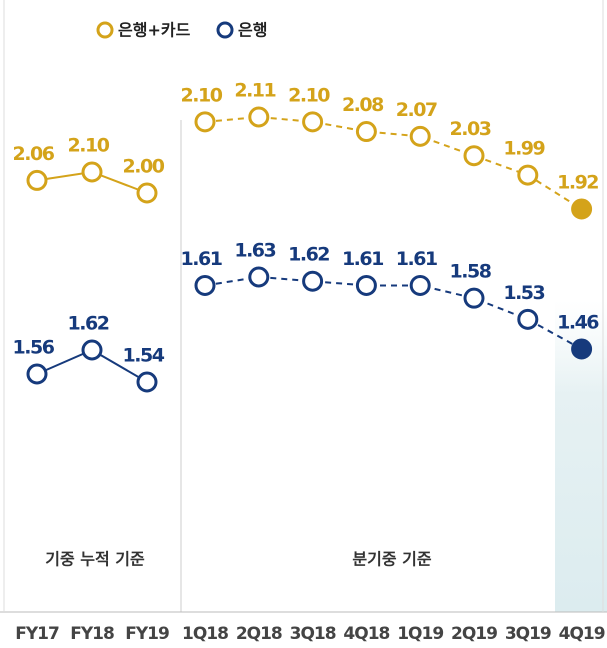 Image resolution: width=607 pixels, height=648 pixels. I want to click on x-tick-label: 1Q19, so click(420, 634).